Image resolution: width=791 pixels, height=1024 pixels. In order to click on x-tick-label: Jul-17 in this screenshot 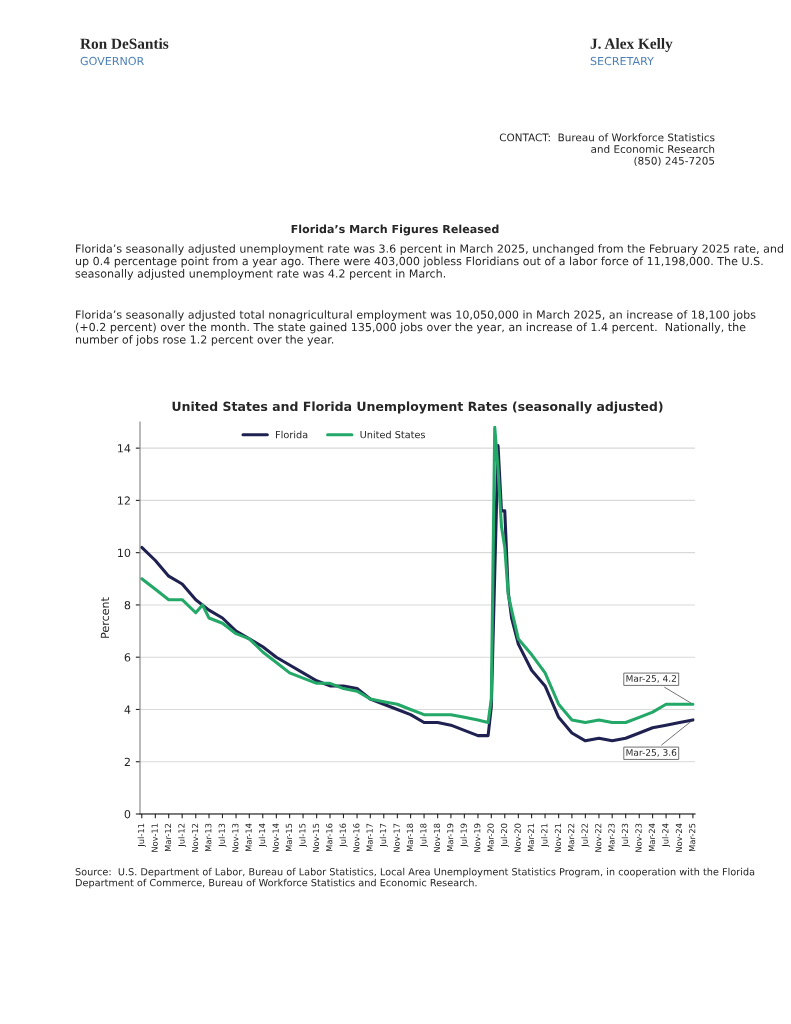, I will do `click(383, 835)`.